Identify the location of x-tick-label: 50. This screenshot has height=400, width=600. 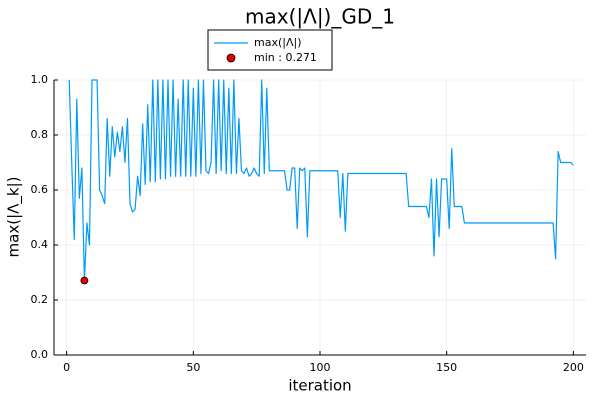
(193, 367).